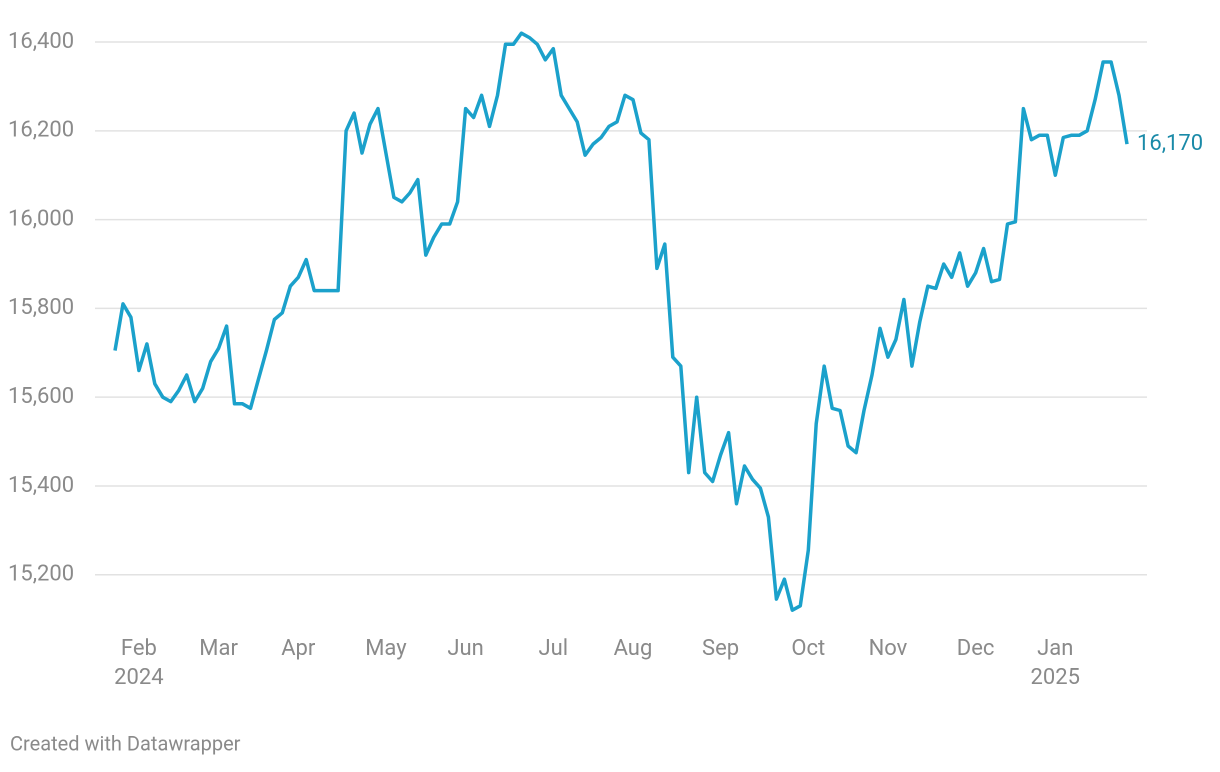  Describe the element at coordinates (41, 218) in the screenshot. I see `y-tick-label: 16,000` at that location.